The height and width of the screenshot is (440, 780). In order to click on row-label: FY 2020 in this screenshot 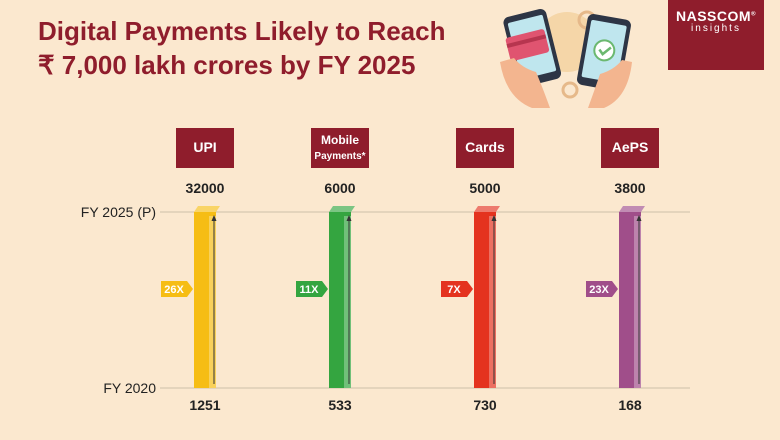, I will do `click(129, 388)`.